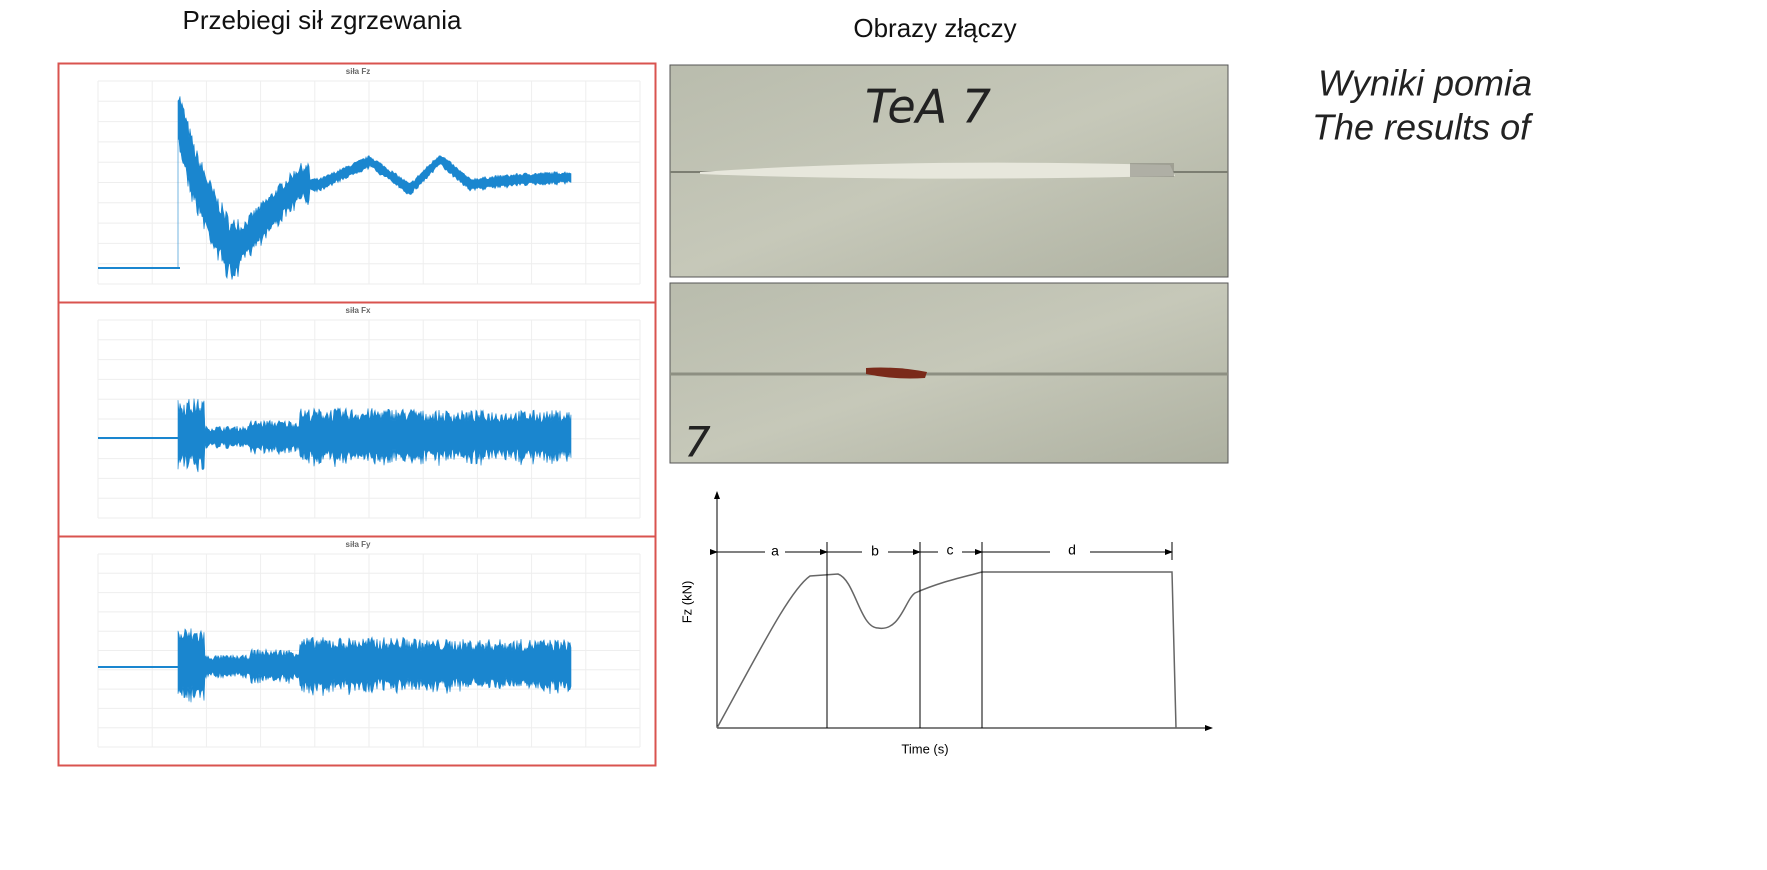 This screenshot has width=1767, height=870. Describe the element at coordinates (1152, 170) in the screenshot. I see `weld-end` at that location.